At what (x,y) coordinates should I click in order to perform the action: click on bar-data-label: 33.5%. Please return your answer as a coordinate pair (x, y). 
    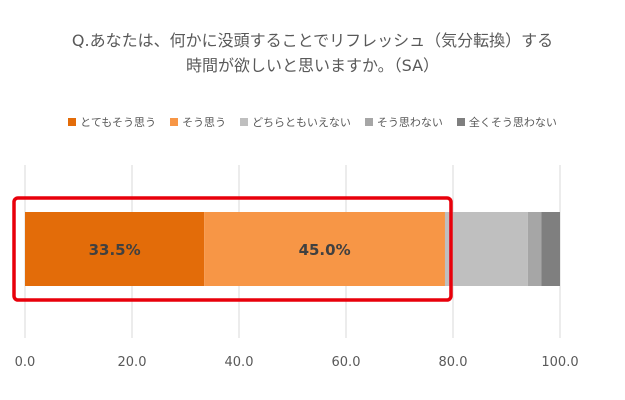
    Looking at the image, I should click on (115, 250).